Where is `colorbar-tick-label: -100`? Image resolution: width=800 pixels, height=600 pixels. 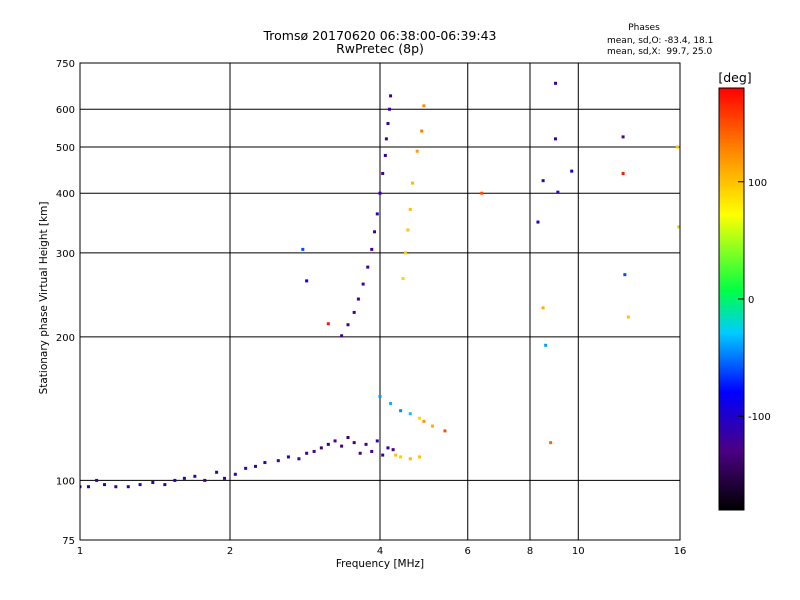 colorbar-tick-label: -100 is located at coordinates (759, 417).